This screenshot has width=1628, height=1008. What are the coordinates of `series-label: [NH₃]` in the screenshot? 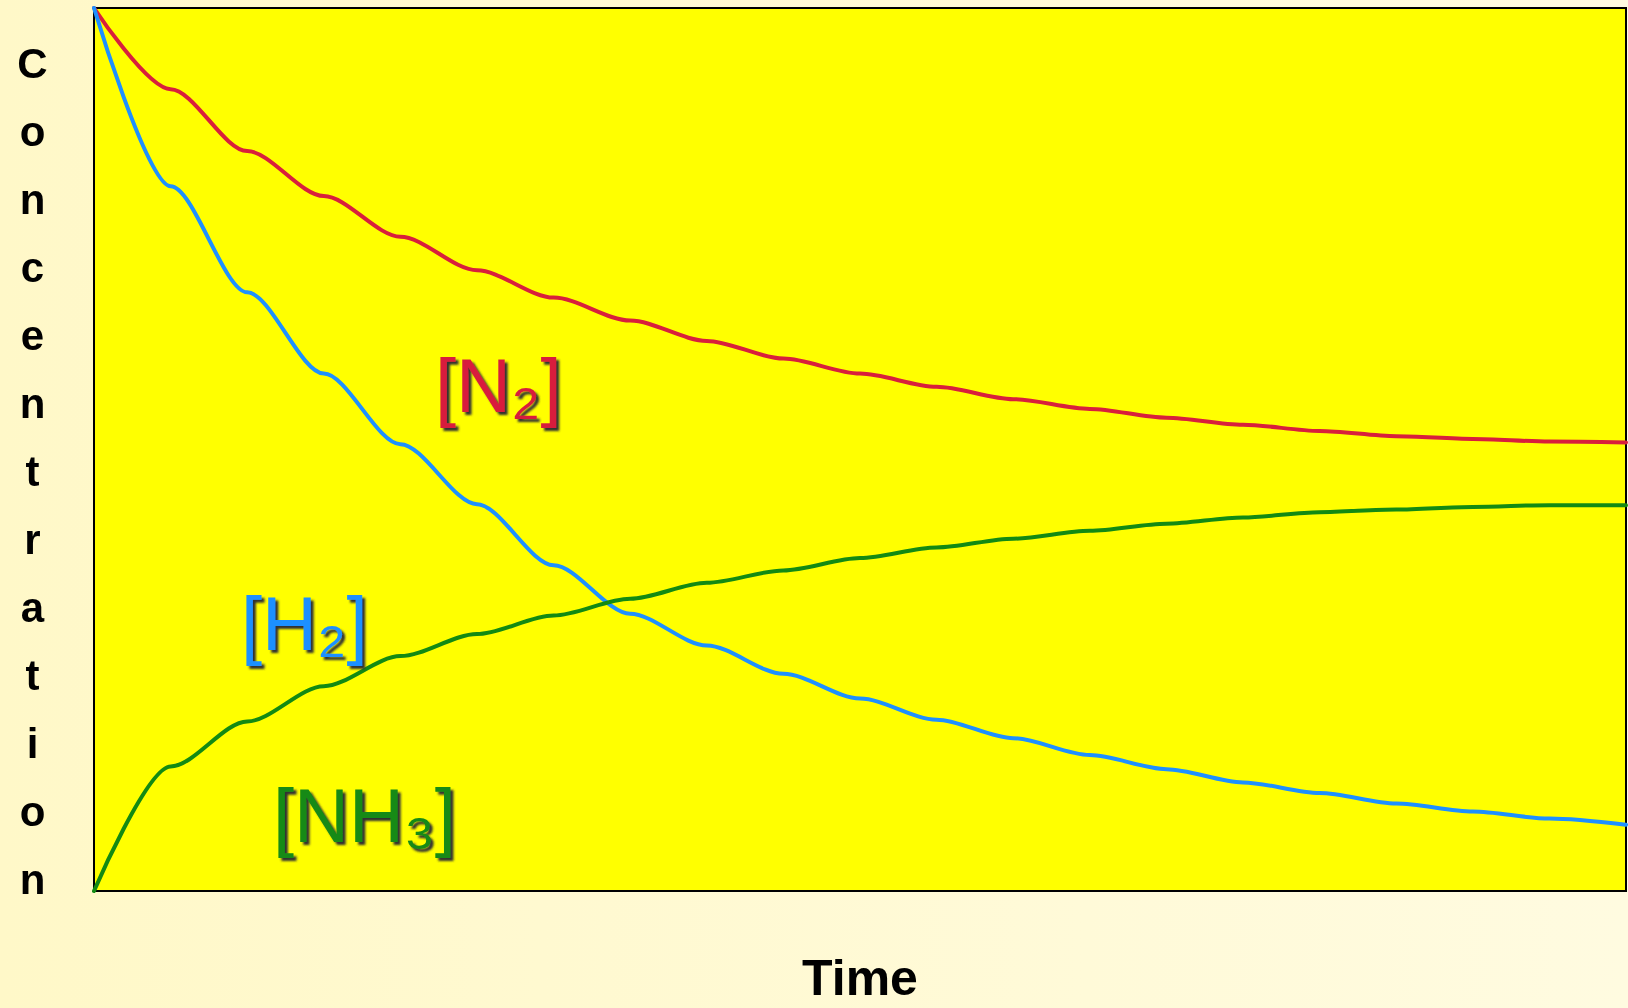 It's located at (364, 815).